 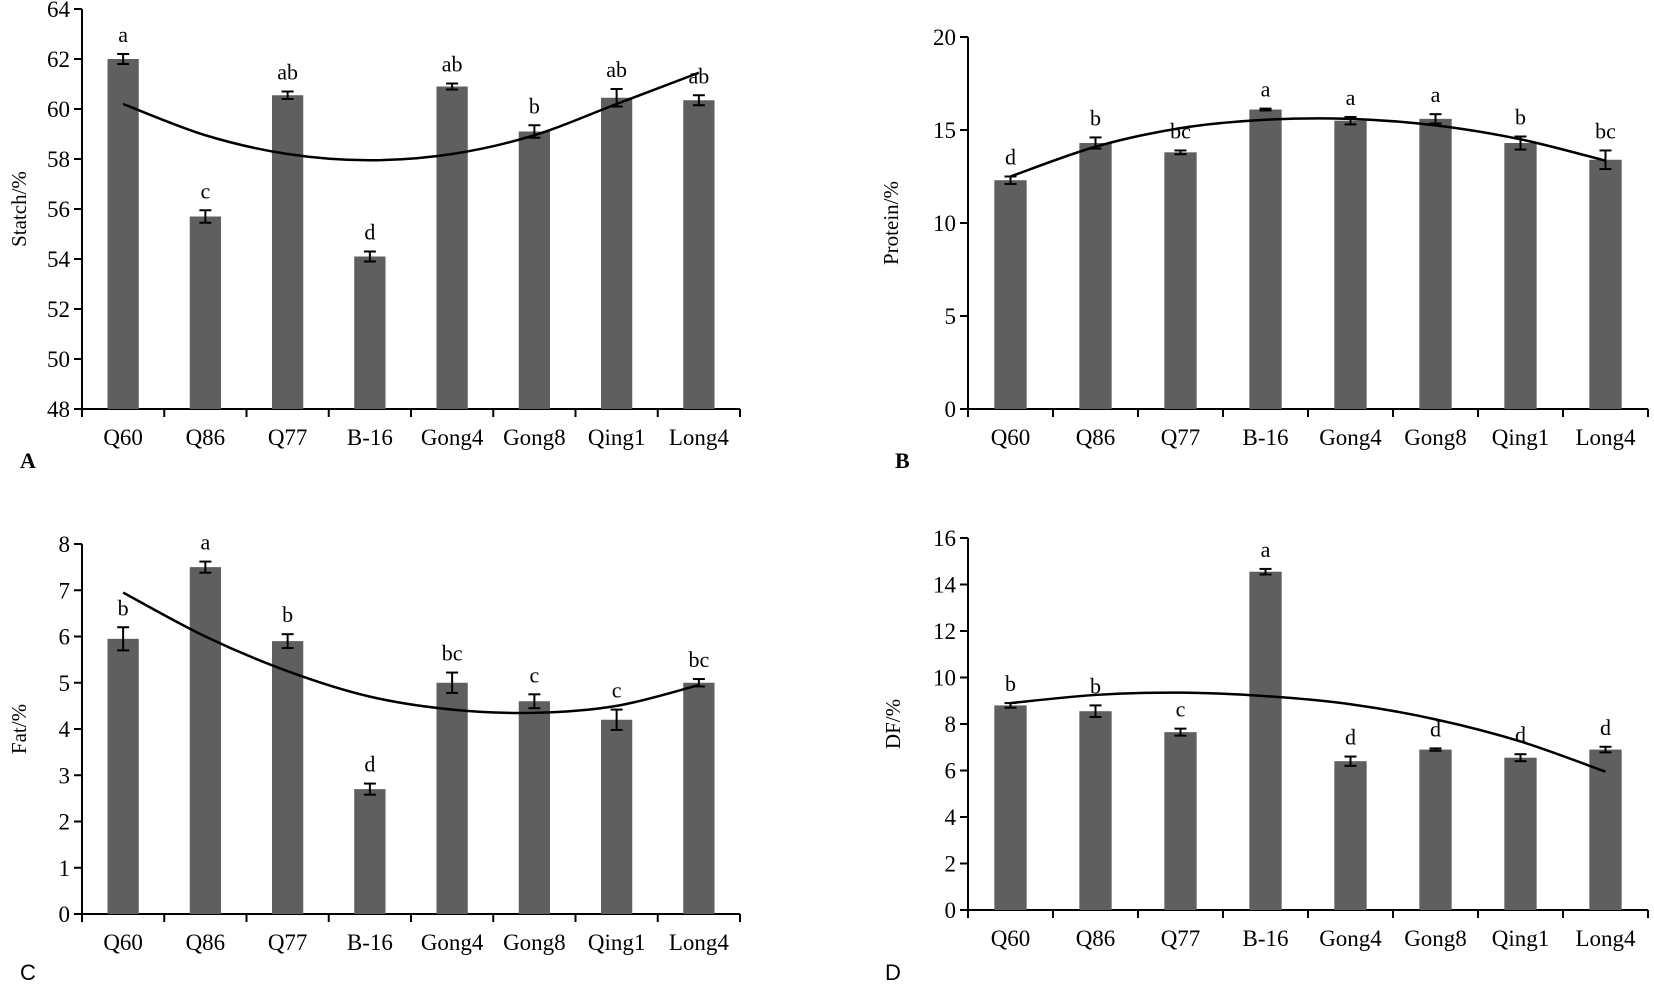 What do you see at coordinates (944, 130) in the screenshot?
I see `y-tick-label: 15` at bounding box center [944, 130].